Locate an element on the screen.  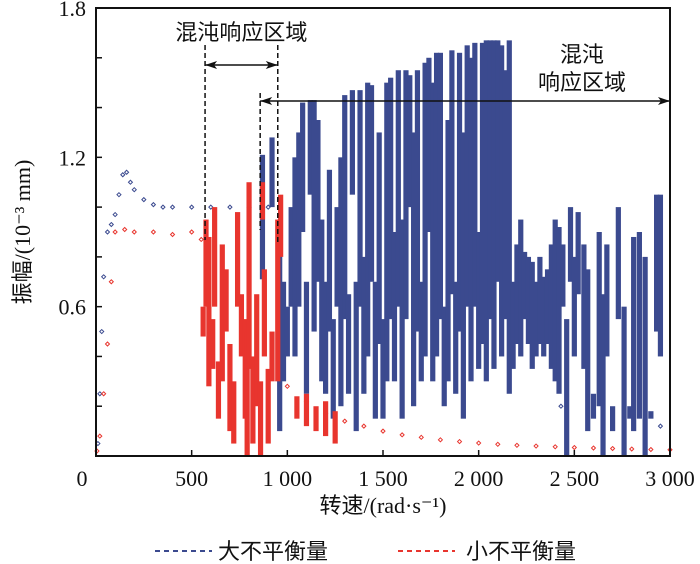
legend-label-large: 大不平衡量 is located at coordinates (273, 551).